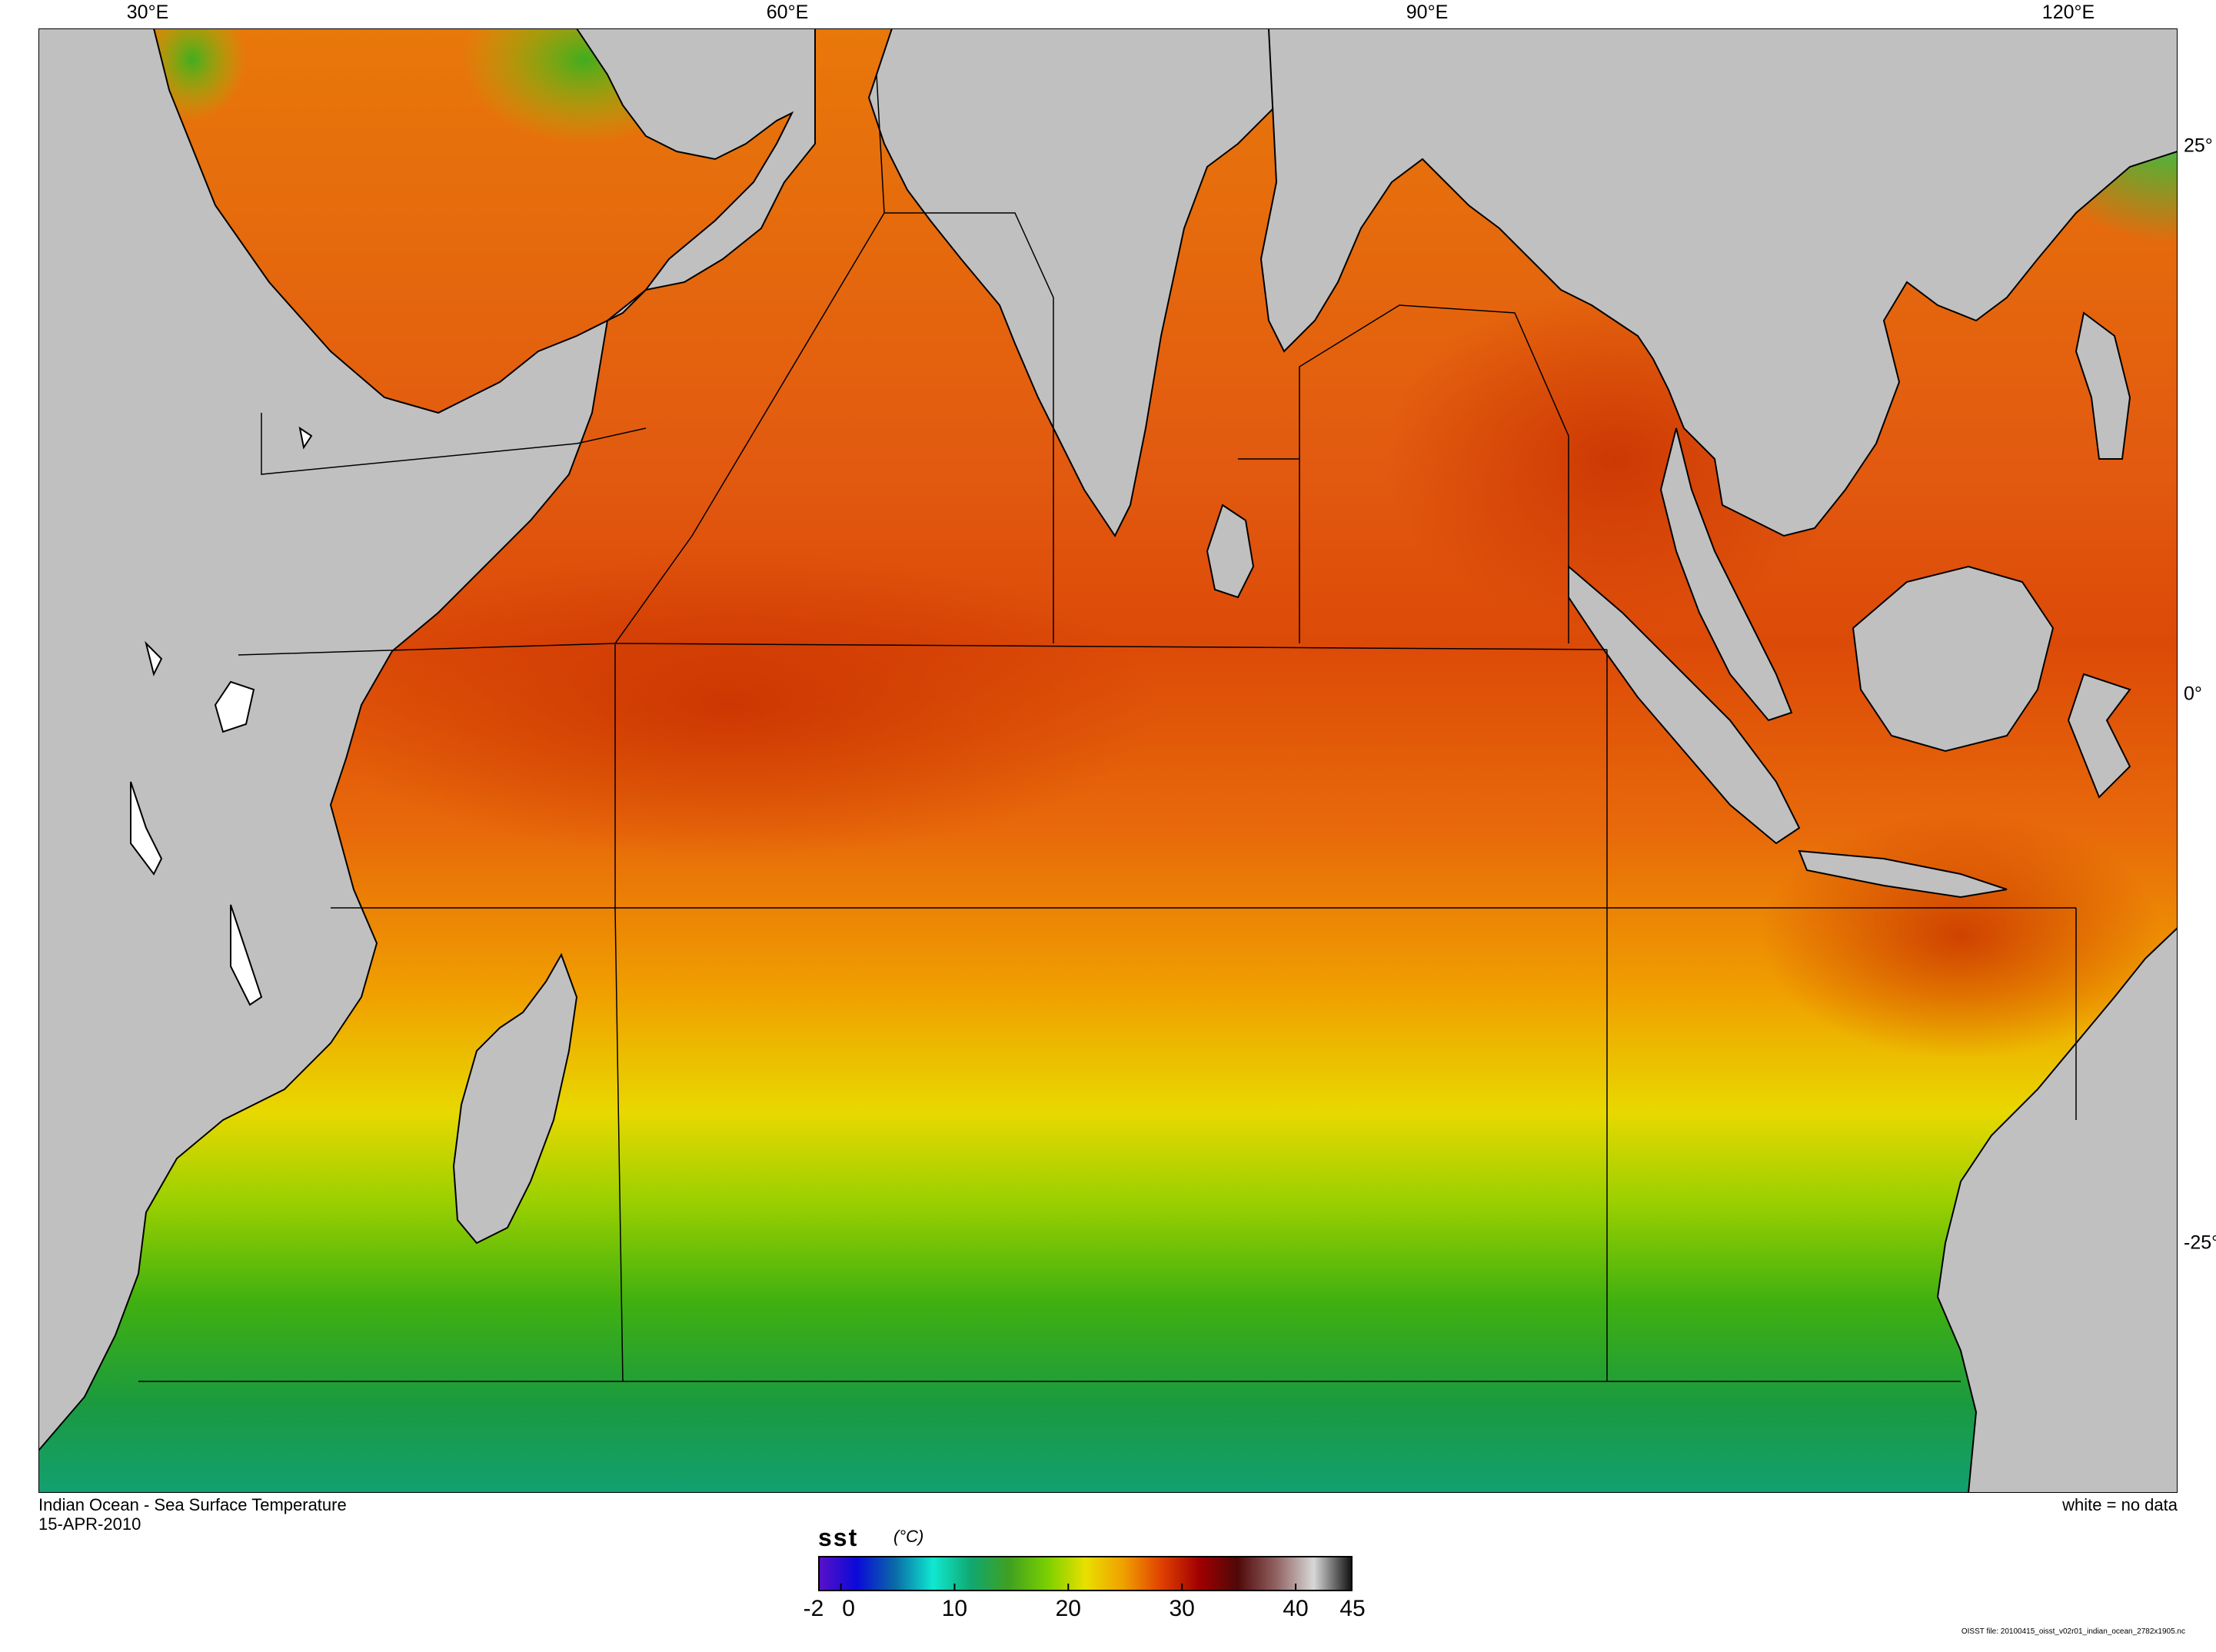 This screenshot has height=1652, width=2216. What do you see at coordinates (1903, 874) in the screenshot?
I see `java-land` at bounding box center [1903, 874].